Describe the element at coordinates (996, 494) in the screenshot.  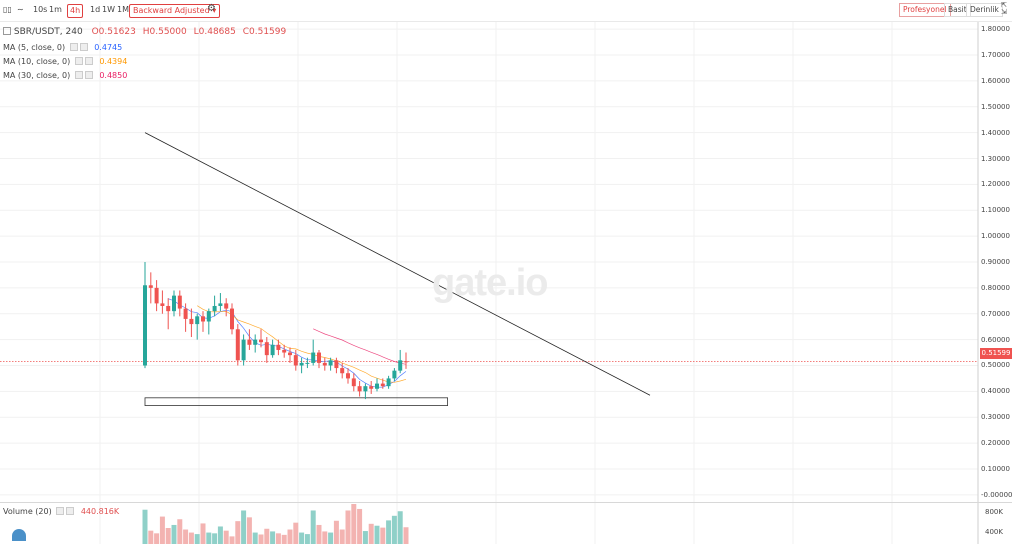
I see `price-axis-label: -0.00000` at that location.